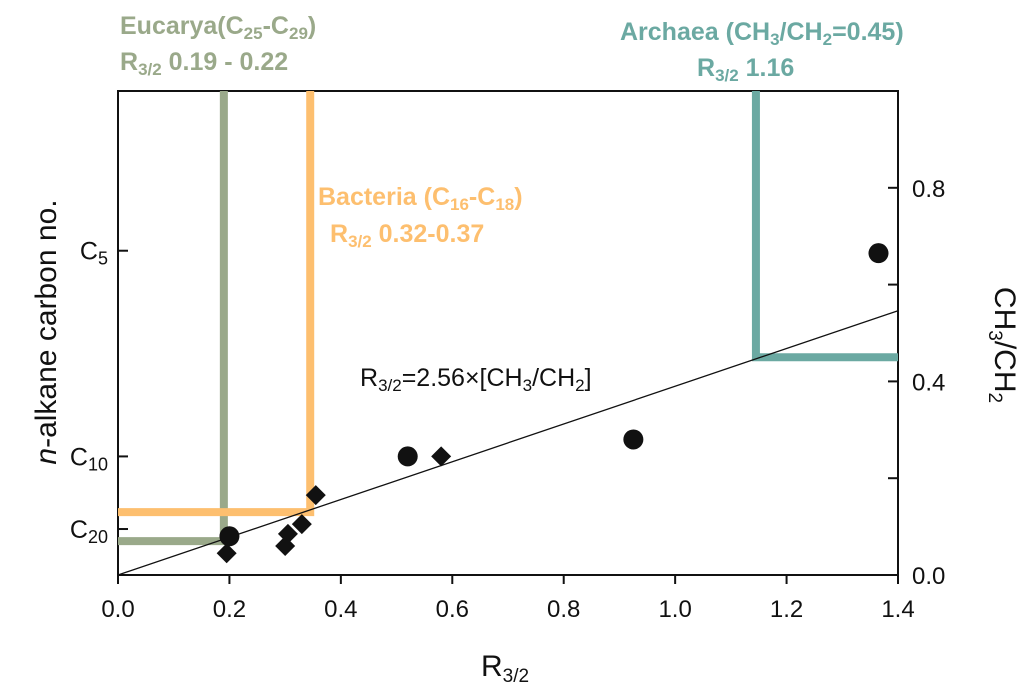  What do you see at coordinates (762, 33) in the screenshot?
I see `svg-text: Archaea (CH3/CH2=0.45)` at bounding box center [762, 33].